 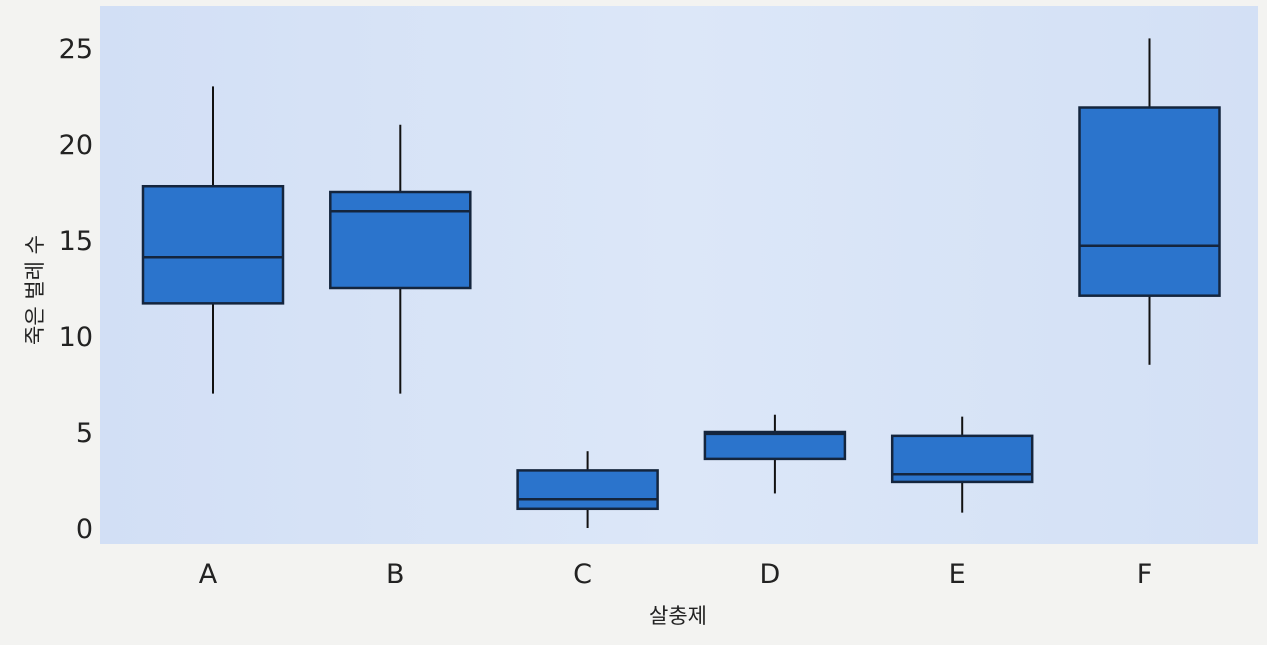 I want to click on y-tick-label: 0, so click(x=84, y=529).